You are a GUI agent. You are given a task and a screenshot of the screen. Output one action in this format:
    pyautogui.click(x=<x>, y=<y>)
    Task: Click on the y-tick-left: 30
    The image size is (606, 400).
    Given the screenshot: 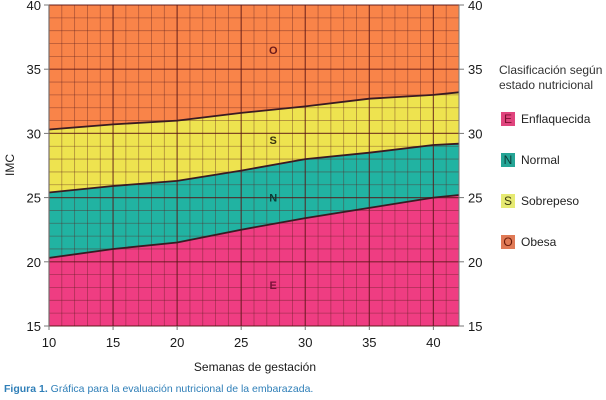 What is the action you would take?
    pyautogui.click(x=34, y=133)
    